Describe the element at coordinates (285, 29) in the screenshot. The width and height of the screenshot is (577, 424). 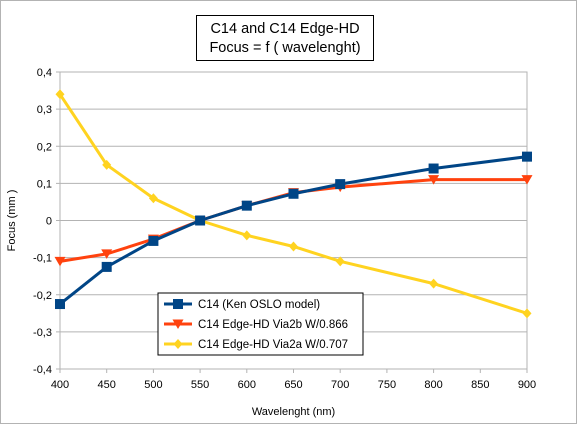
I see `chart-title: C14 and C14 Edge-HD` at that location.